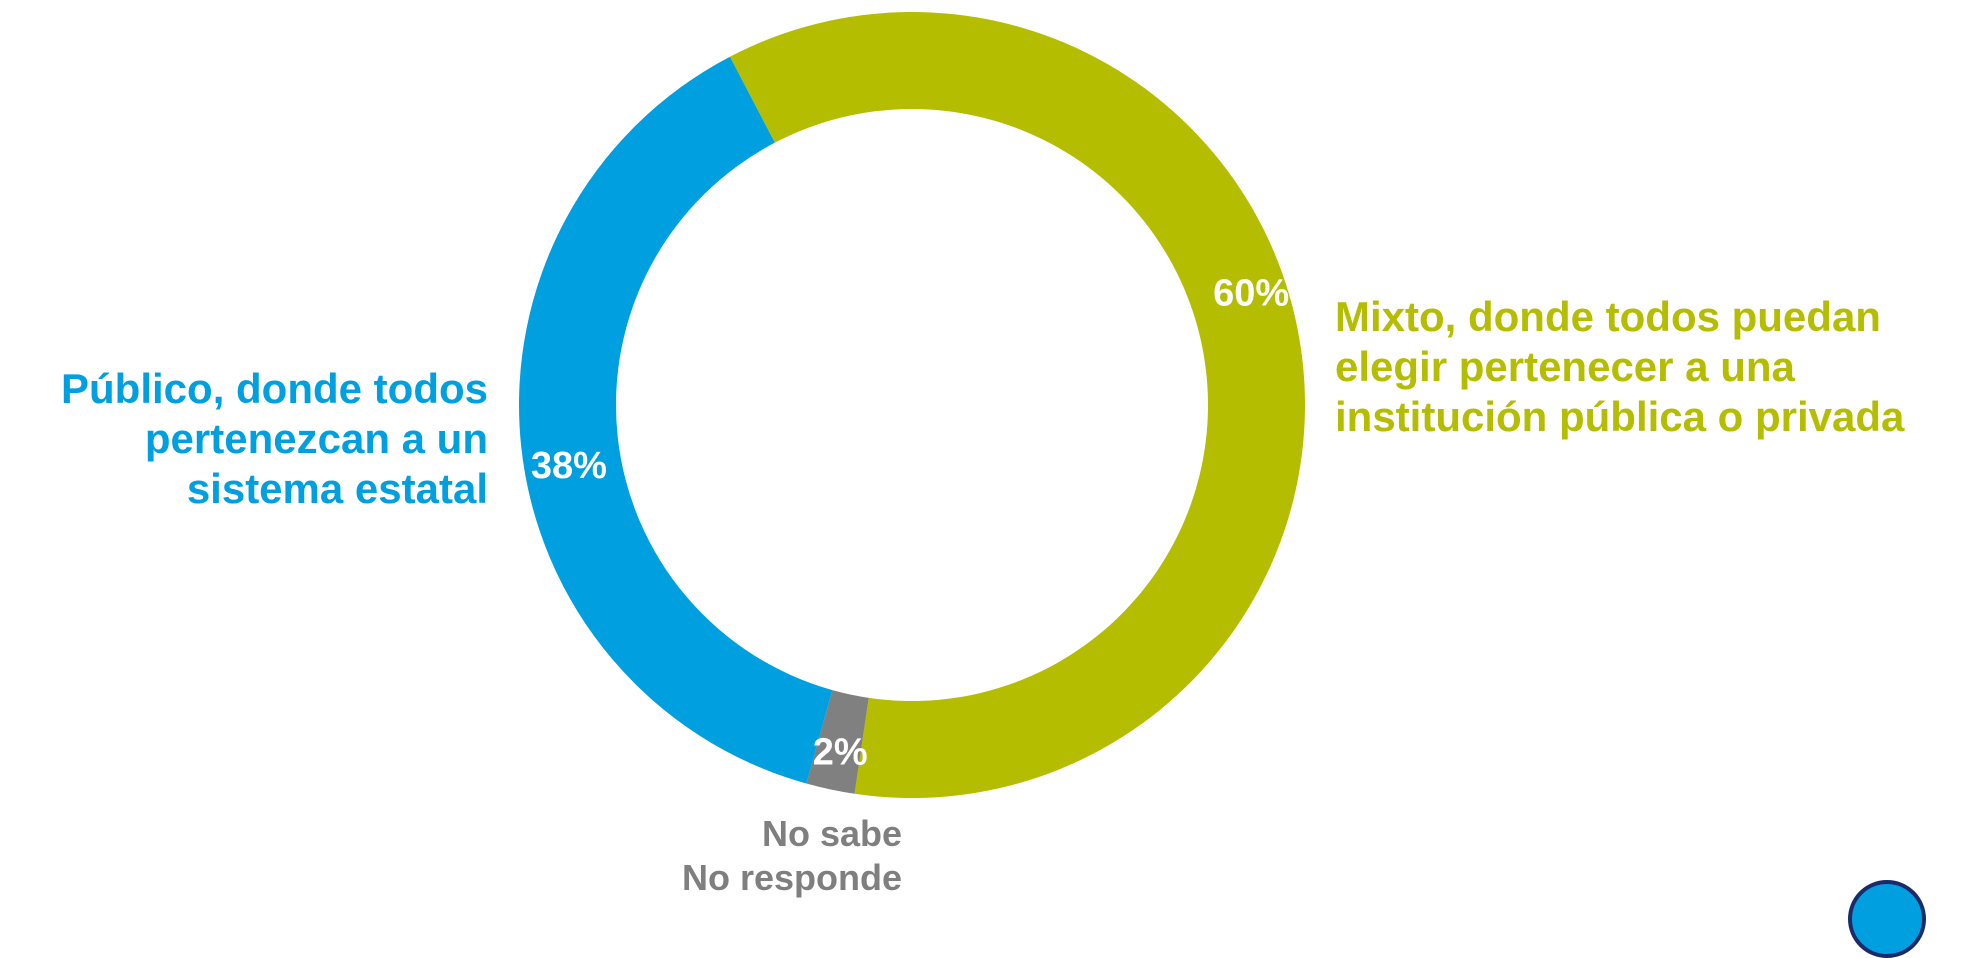 The height and width of the screenshot is (958, 1977). What do you see at coordinates (792, 856) in the screenshot?
I see `slice-label-no-sabe: No sabe No responde` at bounding box center [792, 856].